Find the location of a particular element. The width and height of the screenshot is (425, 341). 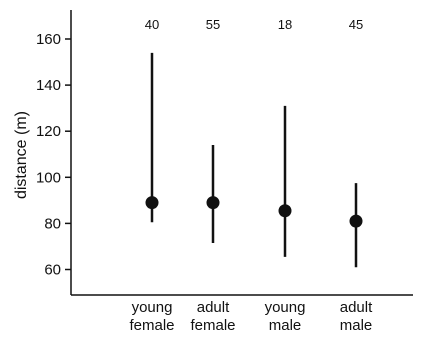

y-tick-label-80: 80 is located at coordinates (52, 223).